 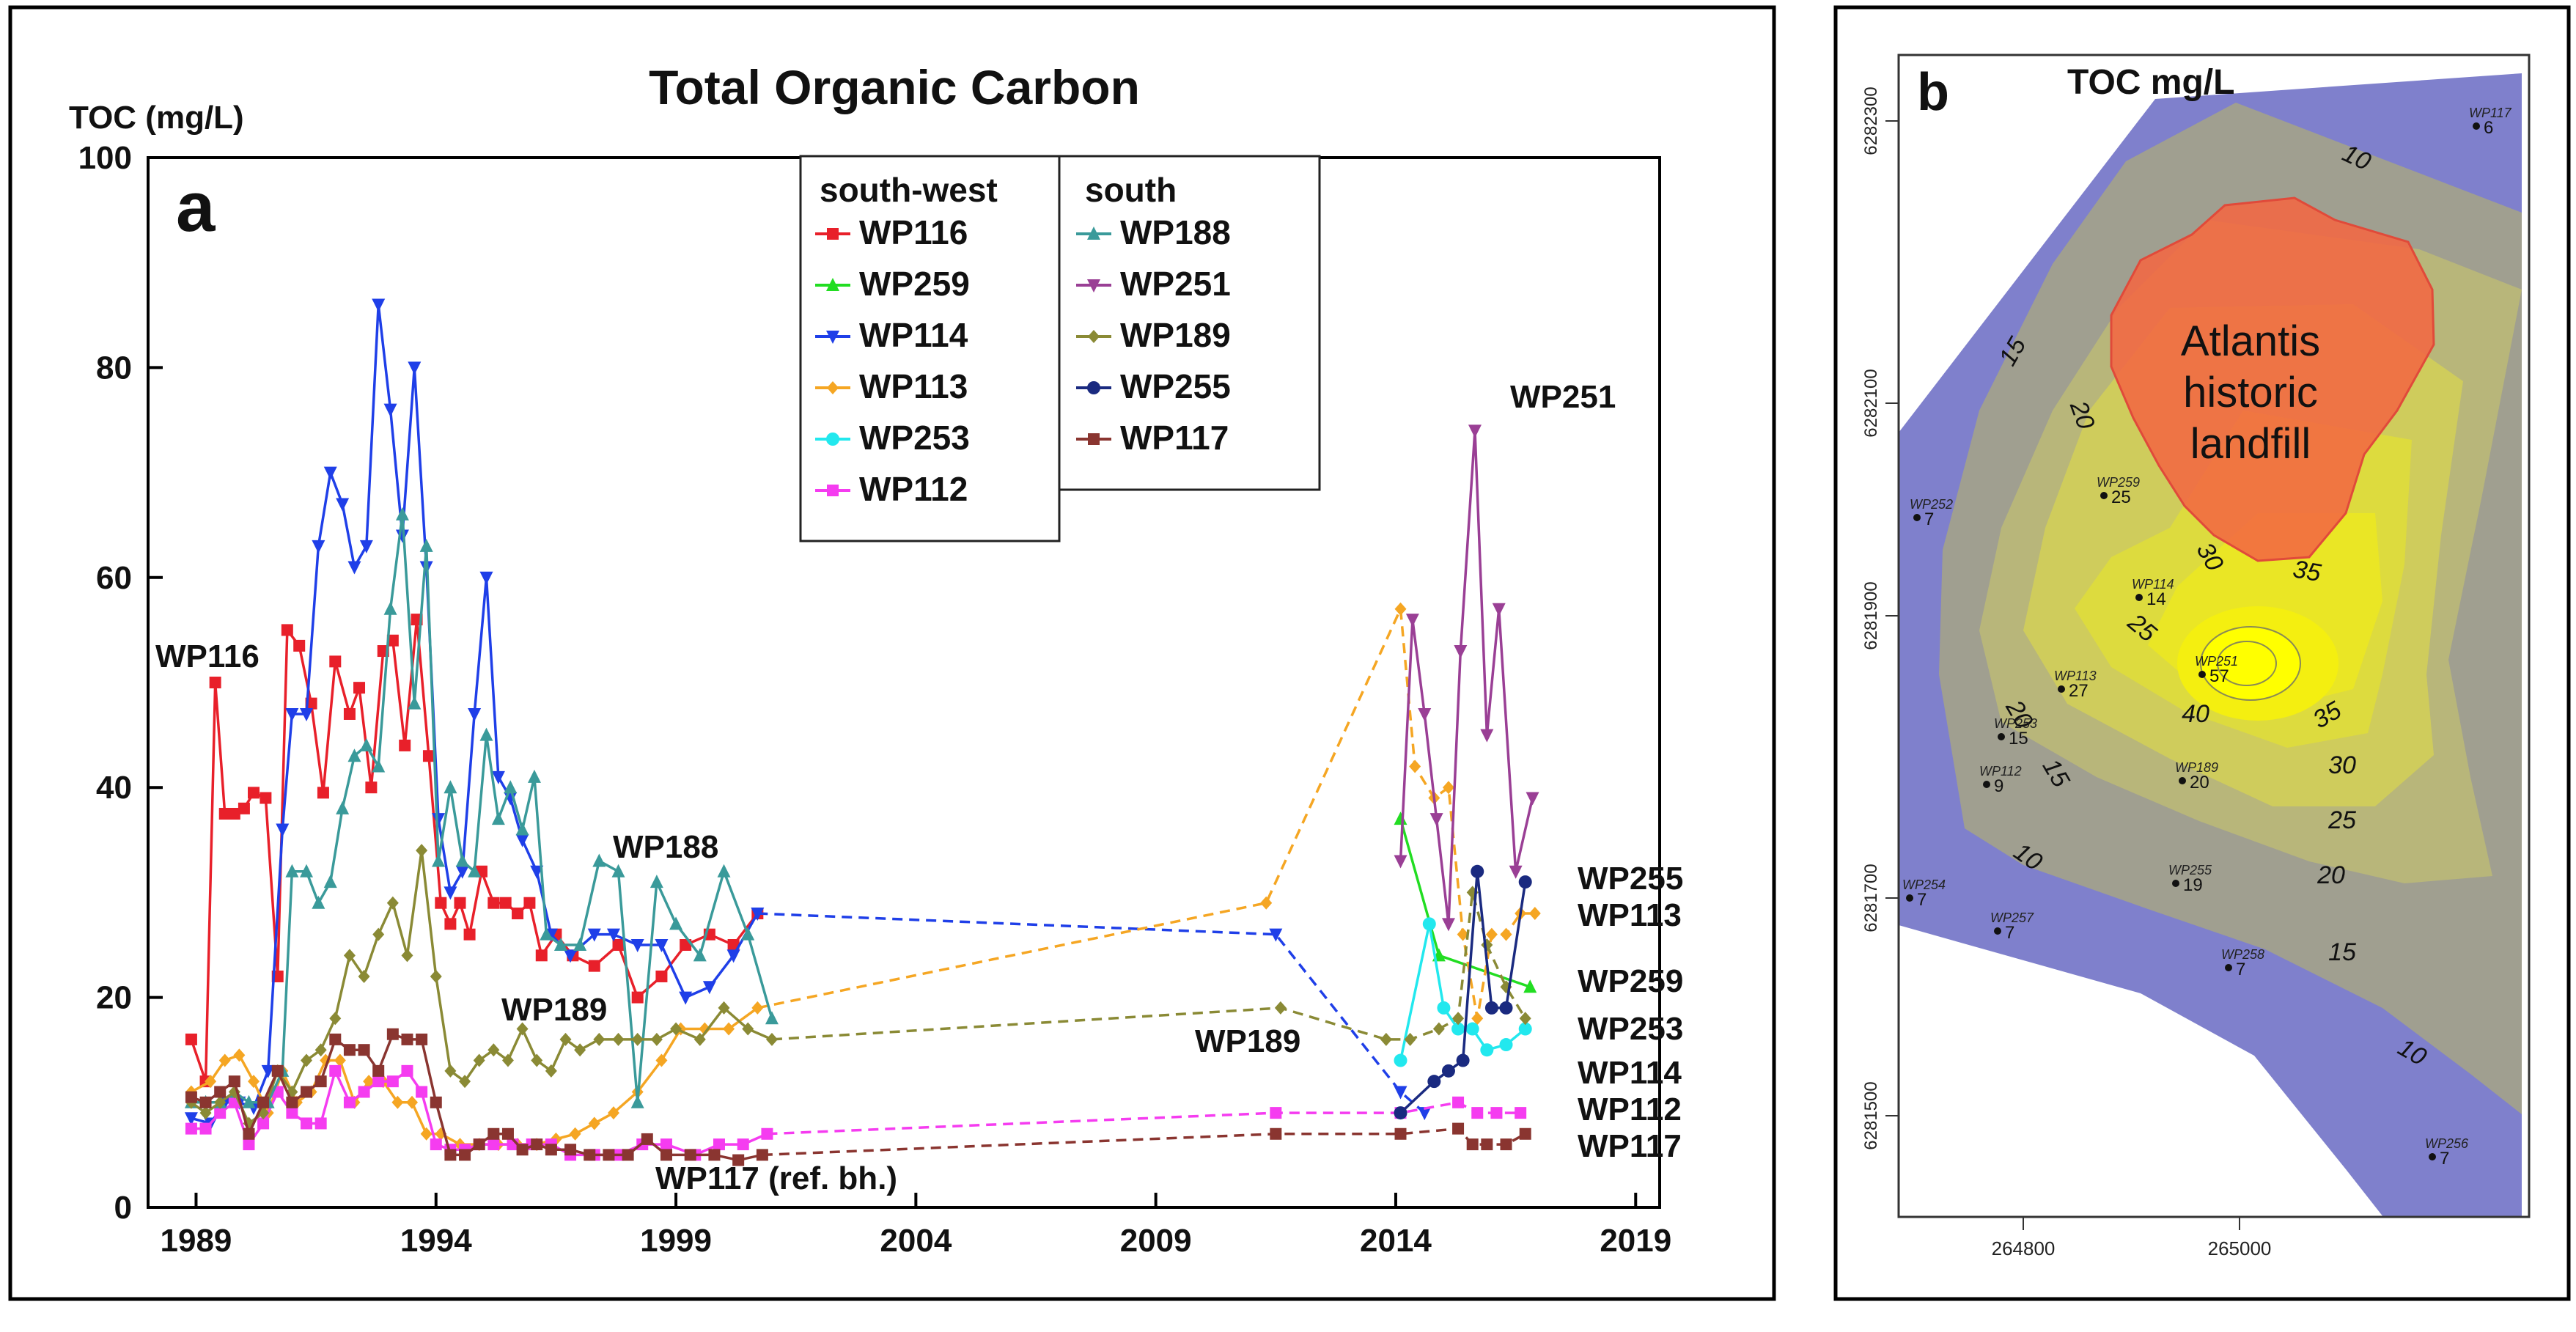 I want to click on panel-letter-a: a, so click(x=196, y=207).